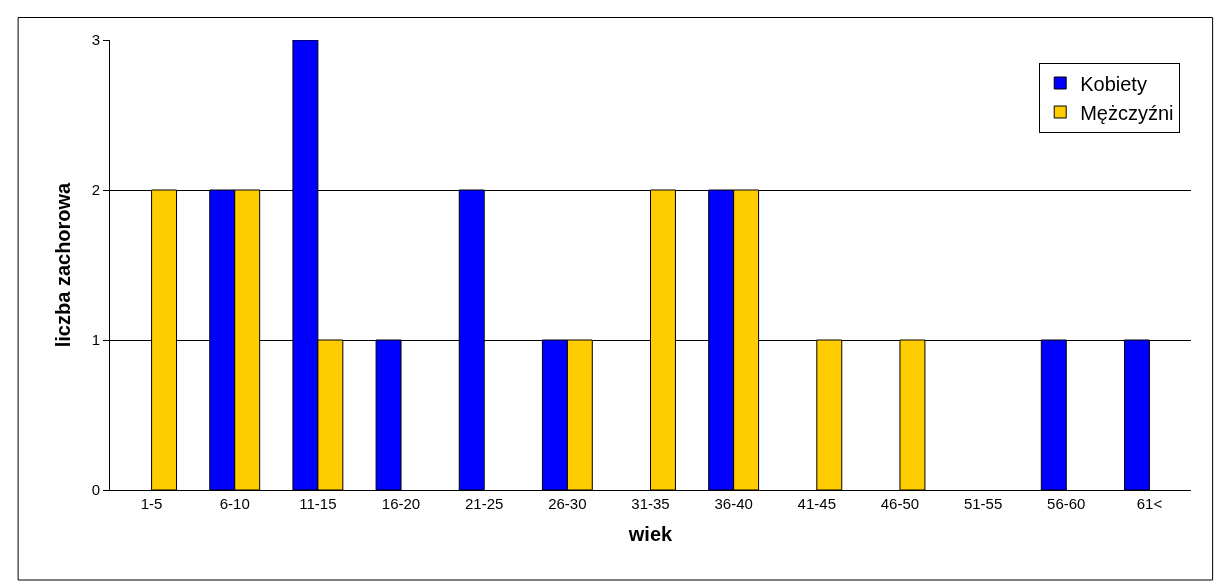 The image size is (1221, 585). What do you see at coordinates (1127, 112) in the screenshot?
I see `legend-label: Mężczyźni` at bounding box center [1127, 112].